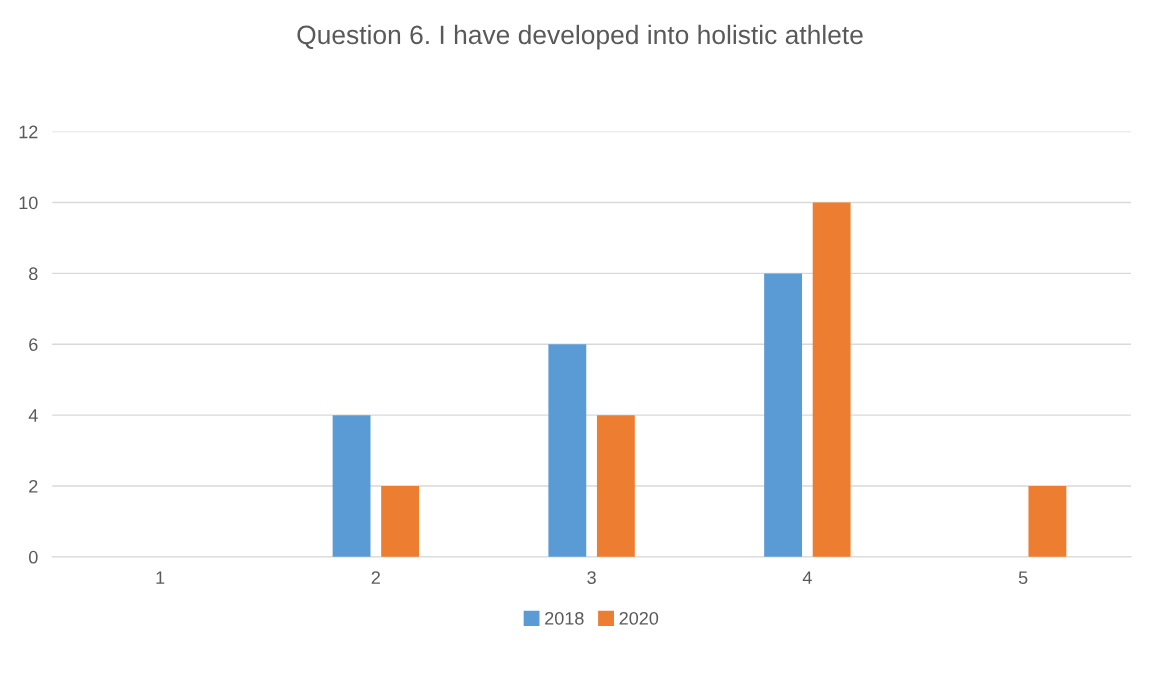  Describe the element at coordinates (591, 578) in the screenshot. I see `x-tick-label: 3` at that location.